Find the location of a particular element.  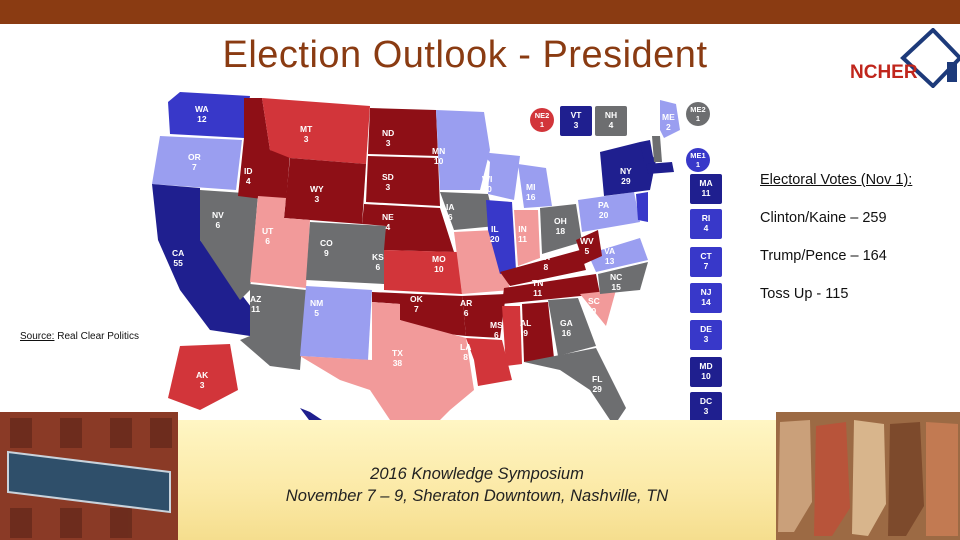

nashville-sign-image is located at coordinates (89, 476).